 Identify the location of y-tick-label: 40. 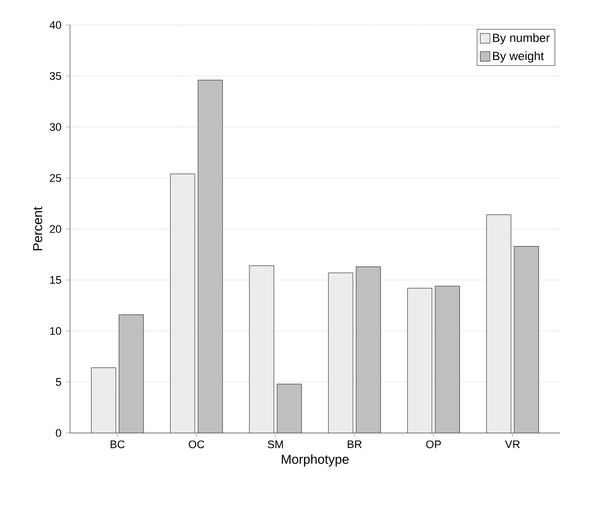
(56, 25).